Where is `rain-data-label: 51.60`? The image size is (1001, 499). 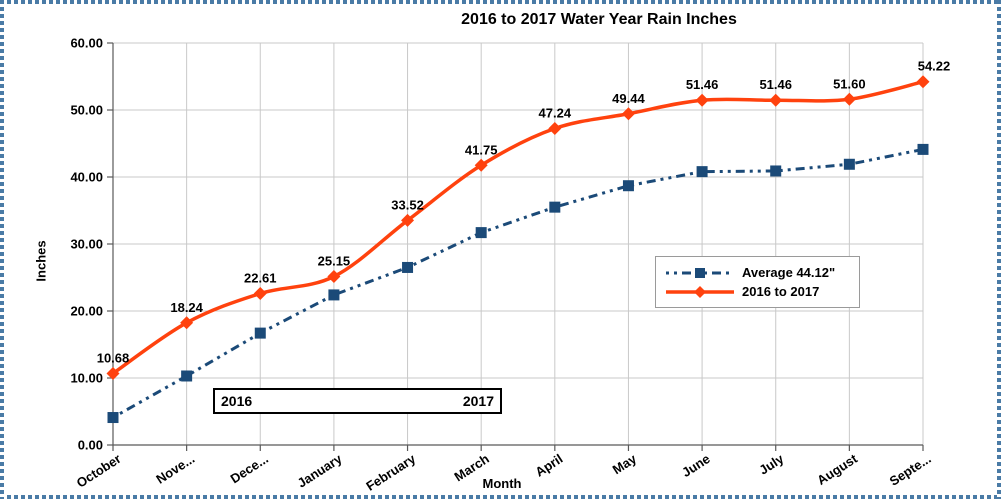
rain-data-label: 51.60 is located at coordinates (849, 83).